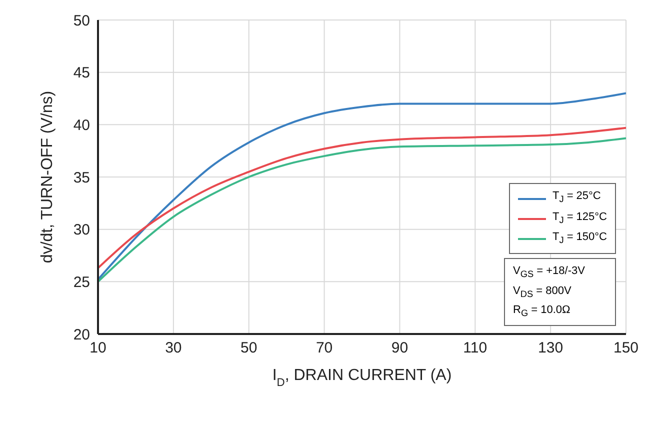  I want to click on legend-label: T$_{J}$ = 25°C, so click(576, 198).